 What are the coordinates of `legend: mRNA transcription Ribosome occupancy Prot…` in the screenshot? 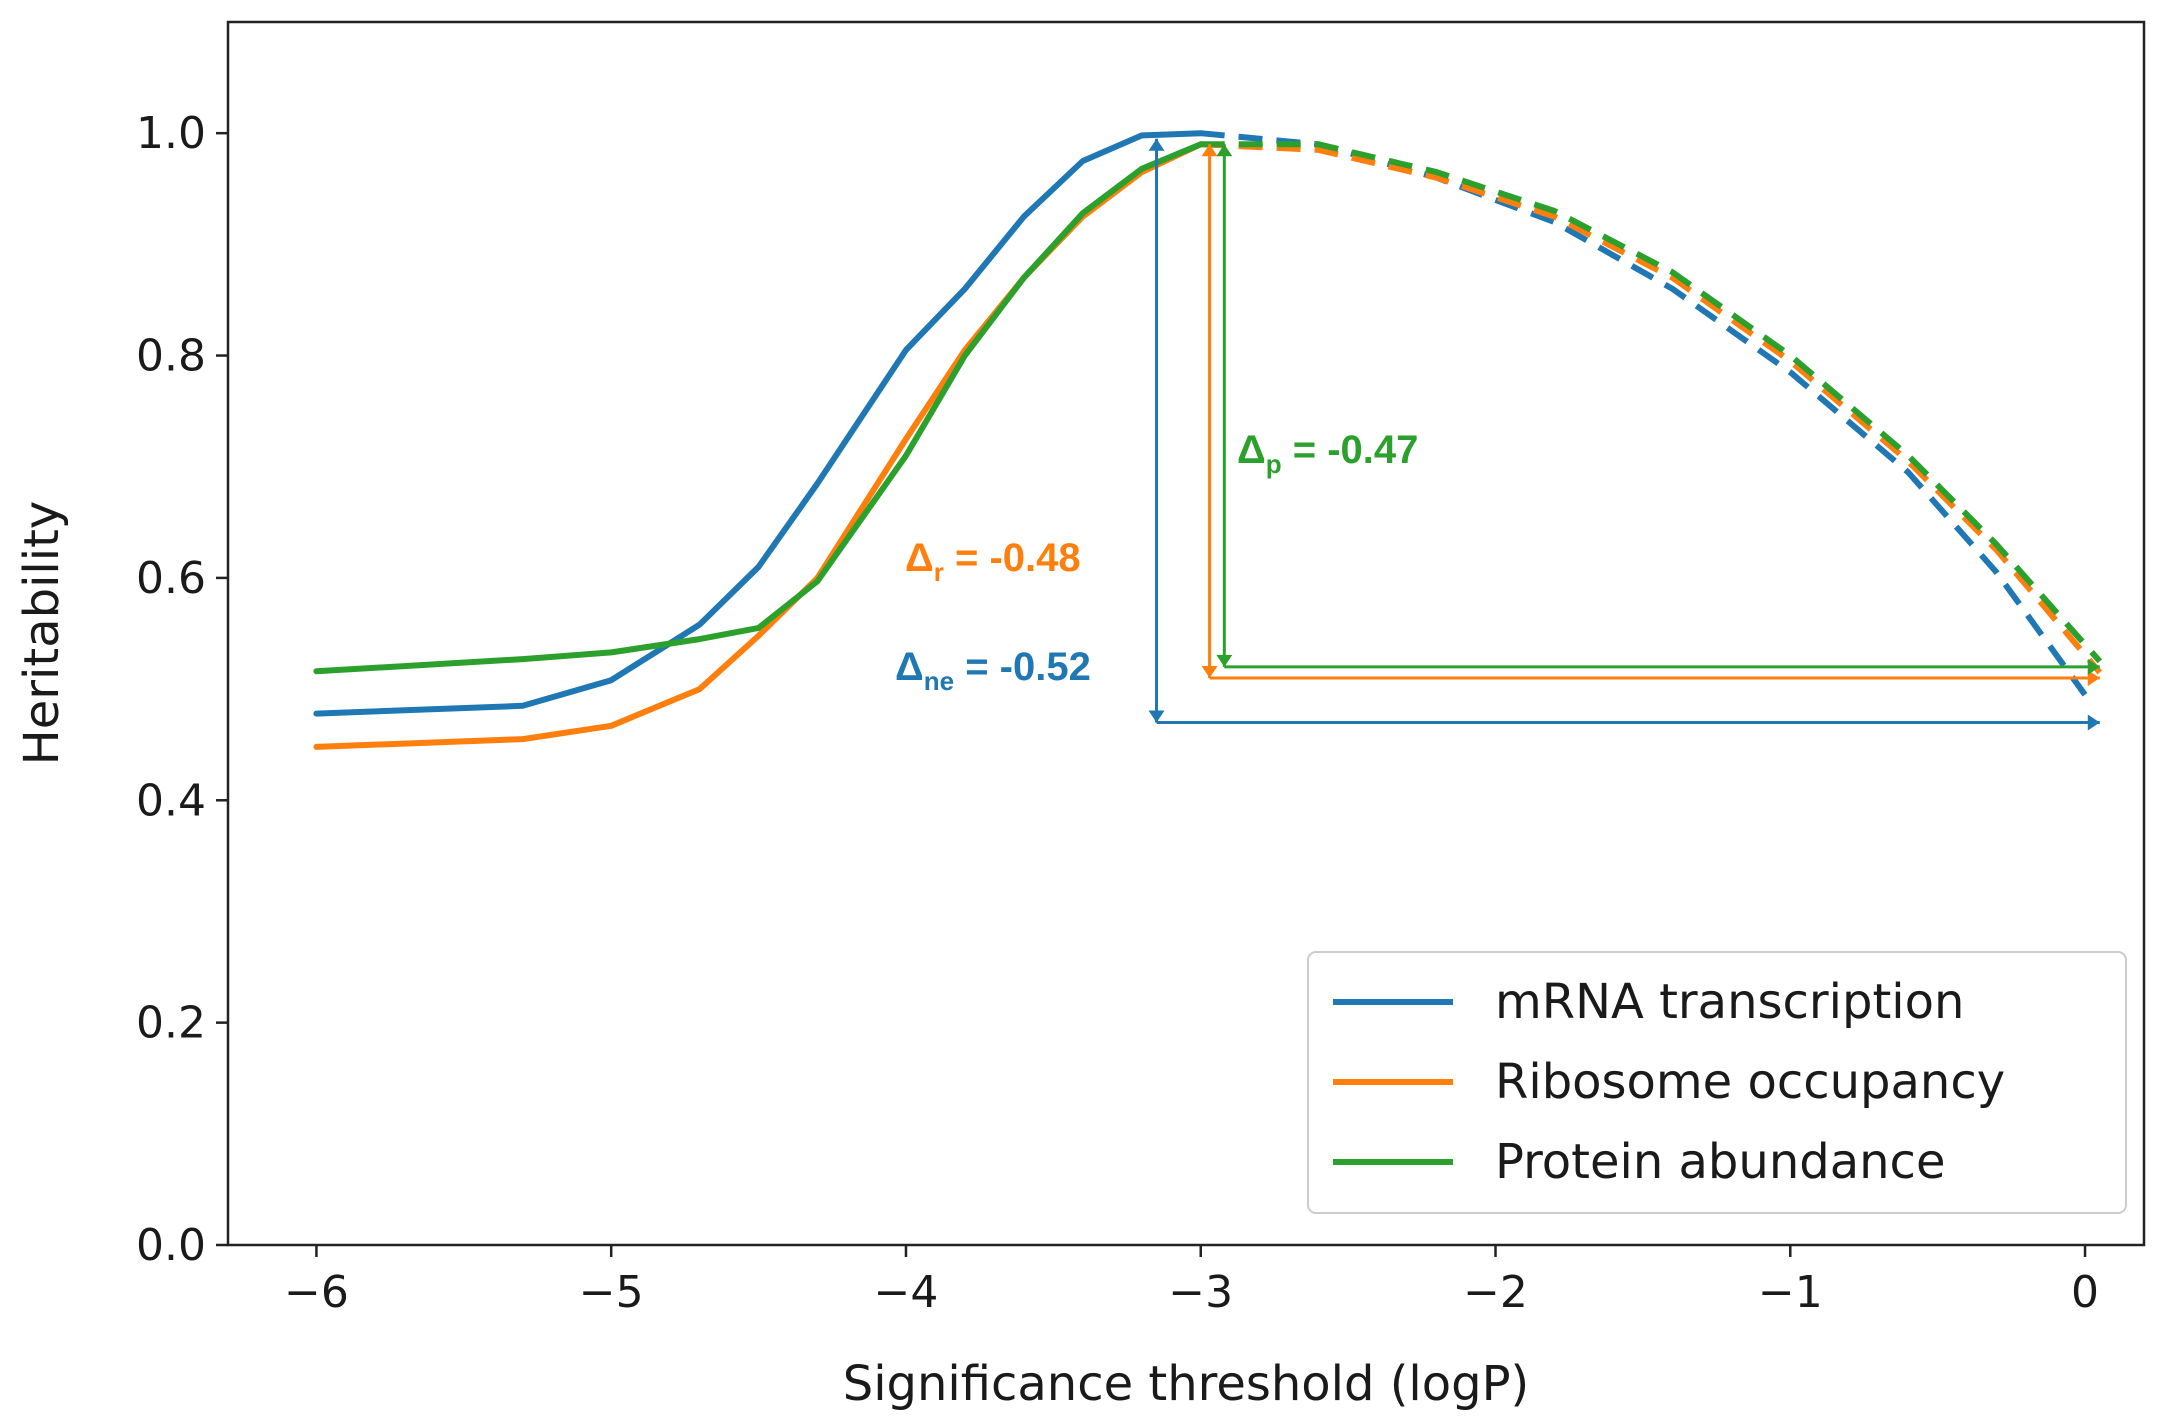 It's located at (1717, 1082).